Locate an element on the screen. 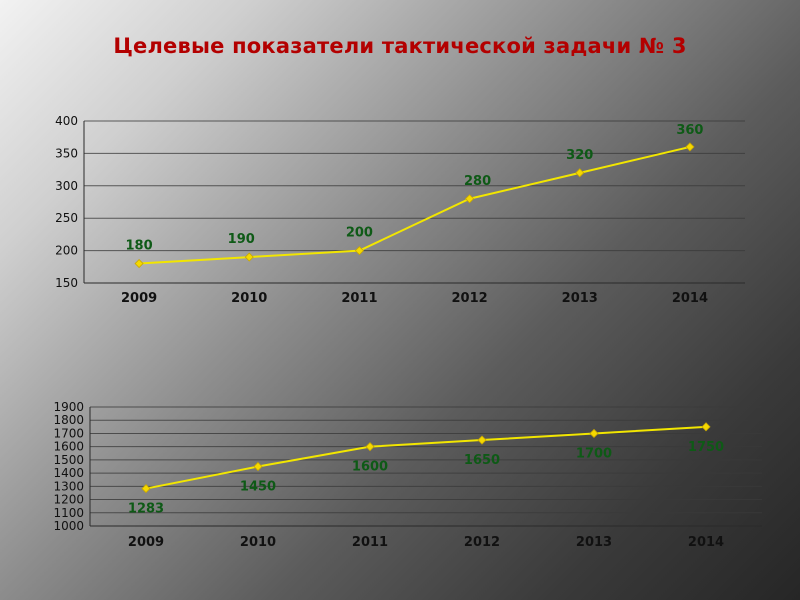 The height and width of the screenshot is (600, 800). y-tick-label: 1700 is located at coordinates (68, 433).